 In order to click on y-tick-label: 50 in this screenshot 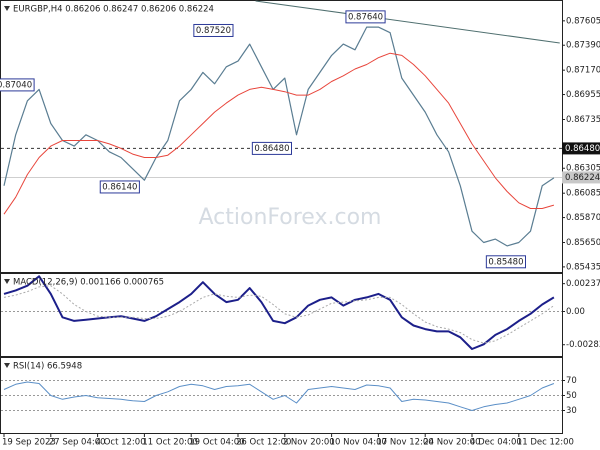, I will do `click(571, 396)`.